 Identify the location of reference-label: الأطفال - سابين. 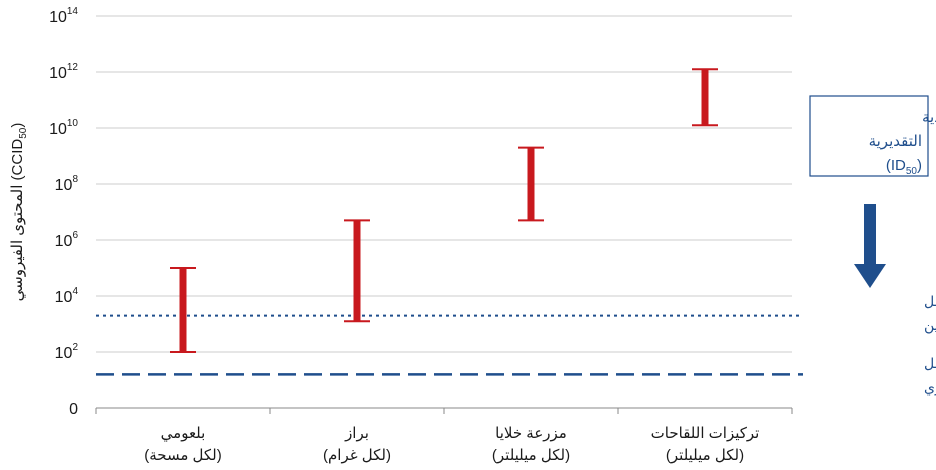
(930, 325).